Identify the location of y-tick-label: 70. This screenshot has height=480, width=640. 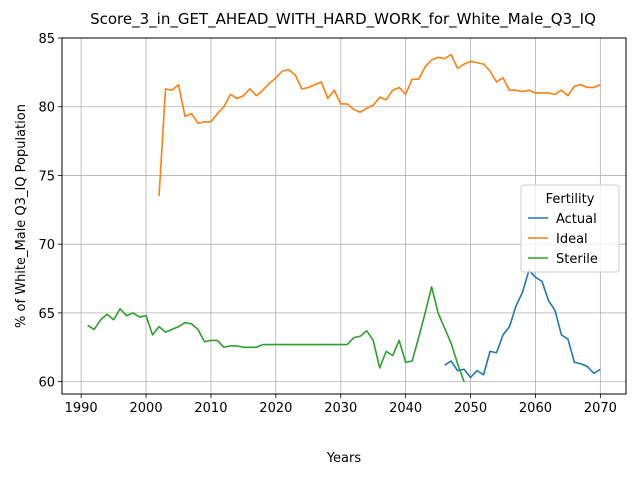
(46, 245).